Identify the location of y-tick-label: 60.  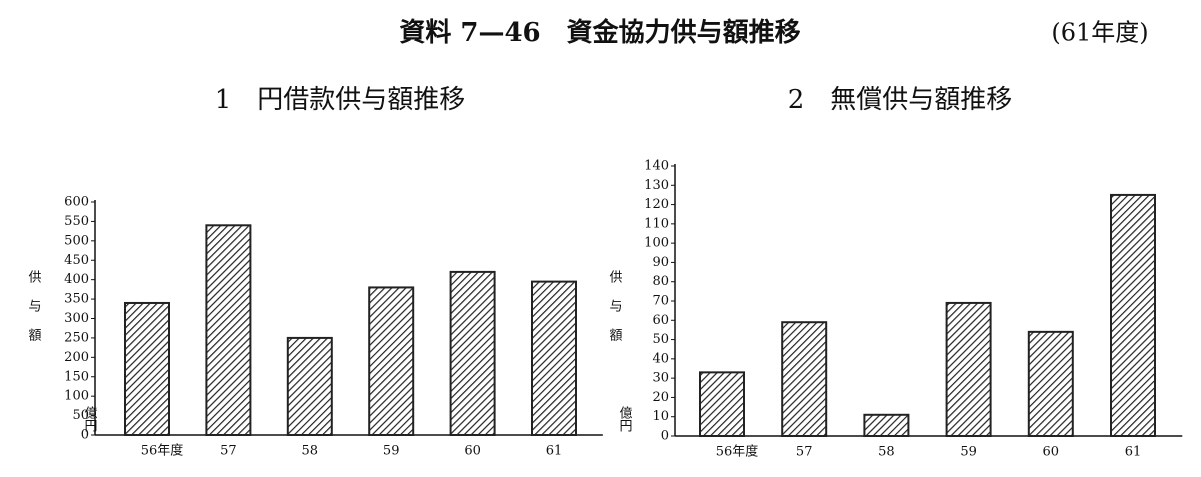
(660, 320).